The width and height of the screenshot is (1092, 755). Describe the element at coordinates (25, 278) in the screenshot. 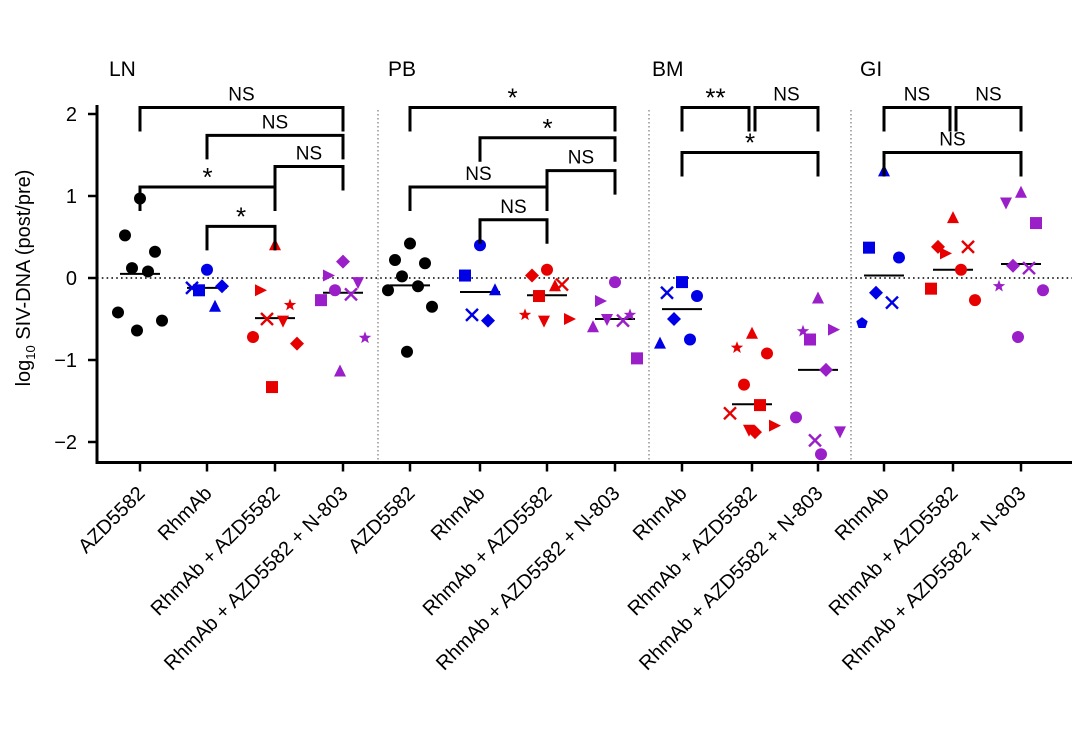

I see `y-axis-label: log10 SIV-DNA (post/pre)` at that location.